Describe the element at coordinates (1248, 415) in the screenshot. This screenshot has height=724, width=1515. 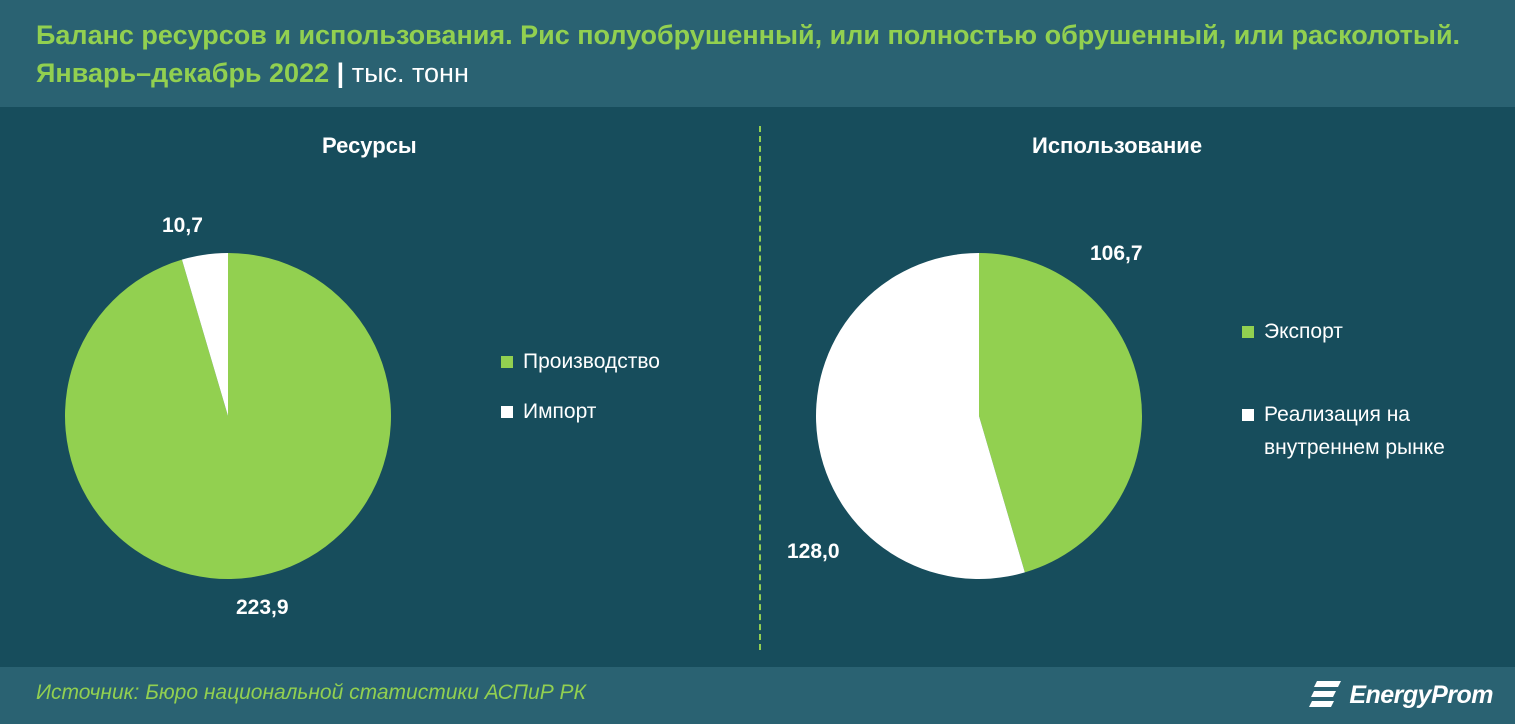
I see `legend-swatch-domestic` at that location.